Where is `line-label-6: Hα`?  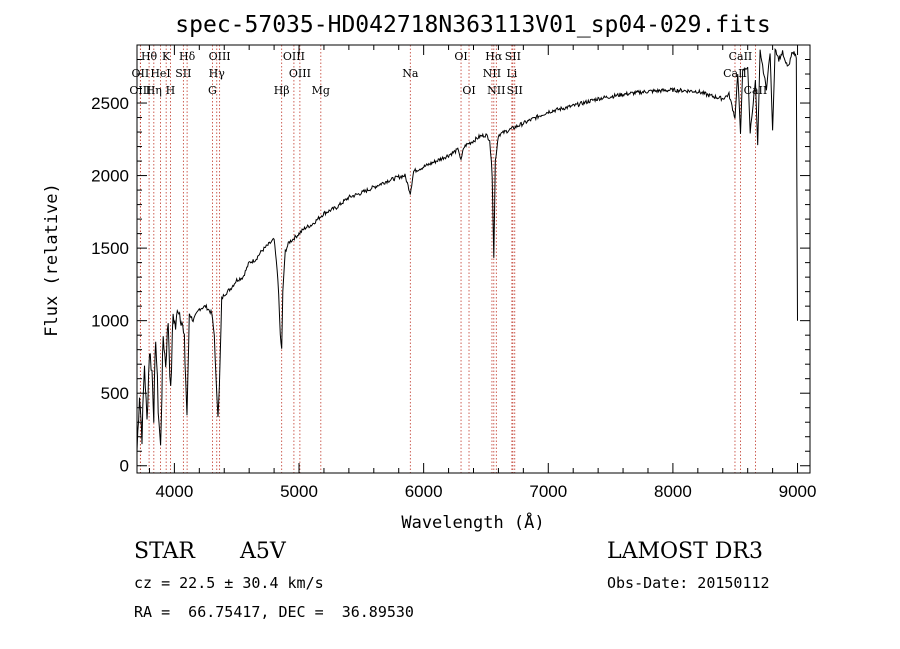 line-label-6: Hα is located at coordinates (494, 56).